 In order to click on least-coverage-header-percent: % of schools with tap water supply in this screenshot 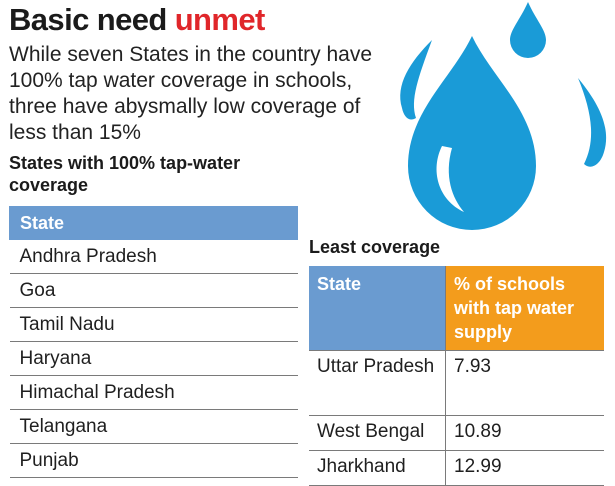, I will do `click(524, 308)`.